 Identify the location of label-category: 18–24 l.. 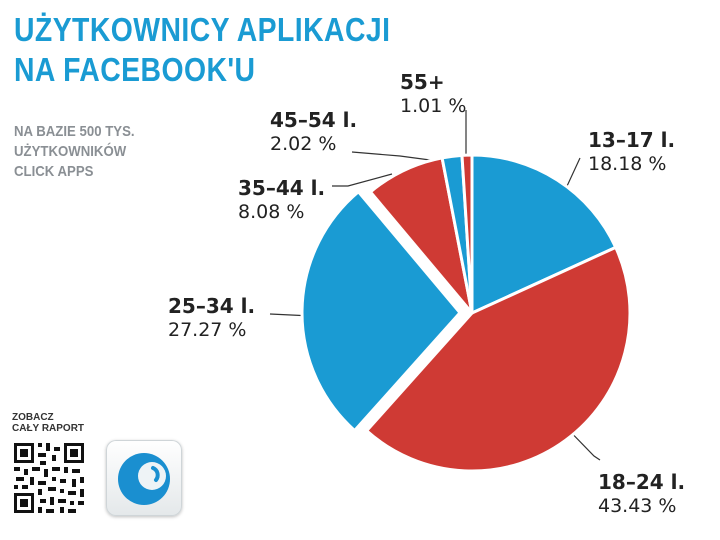
(642, 482).